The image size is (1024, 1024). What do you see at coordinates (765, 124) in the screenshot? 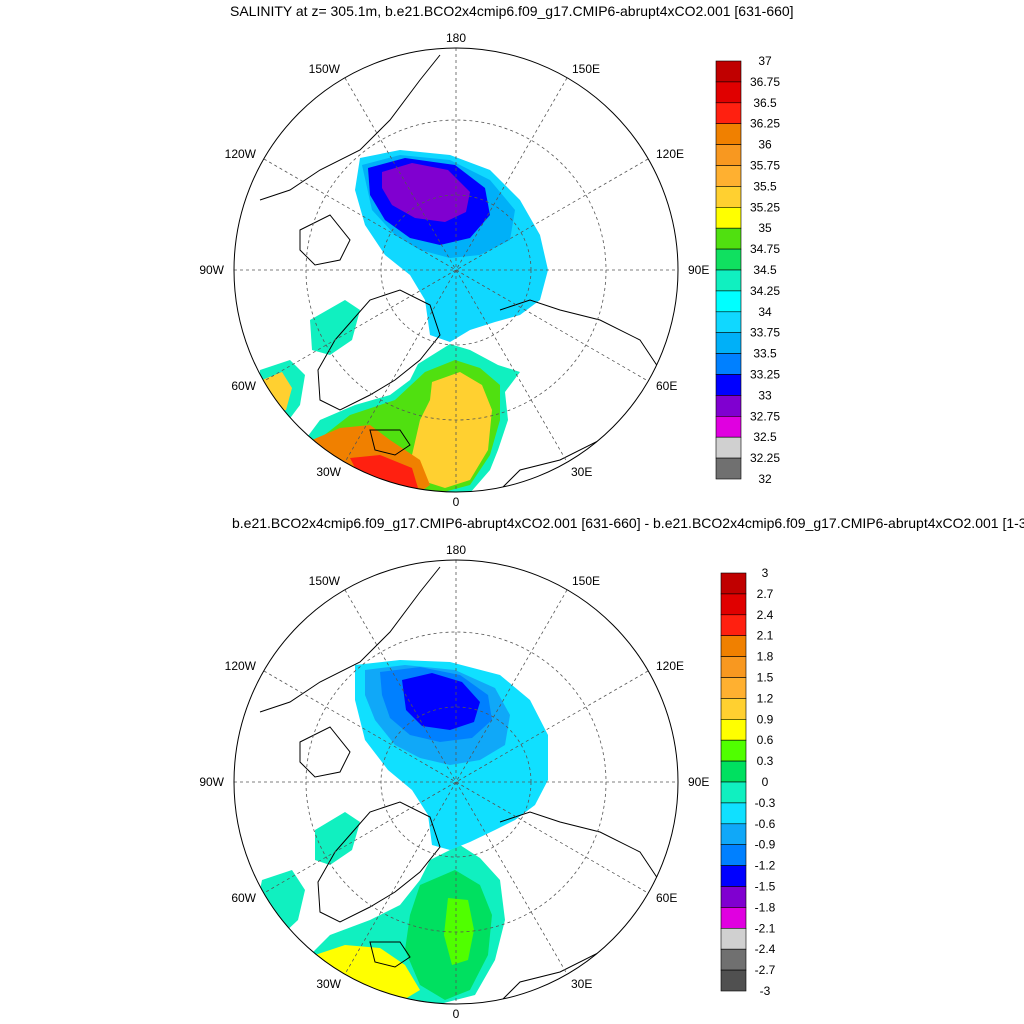
I see `colorbar-level-label: 36.25` at bounding box center [765, 124].